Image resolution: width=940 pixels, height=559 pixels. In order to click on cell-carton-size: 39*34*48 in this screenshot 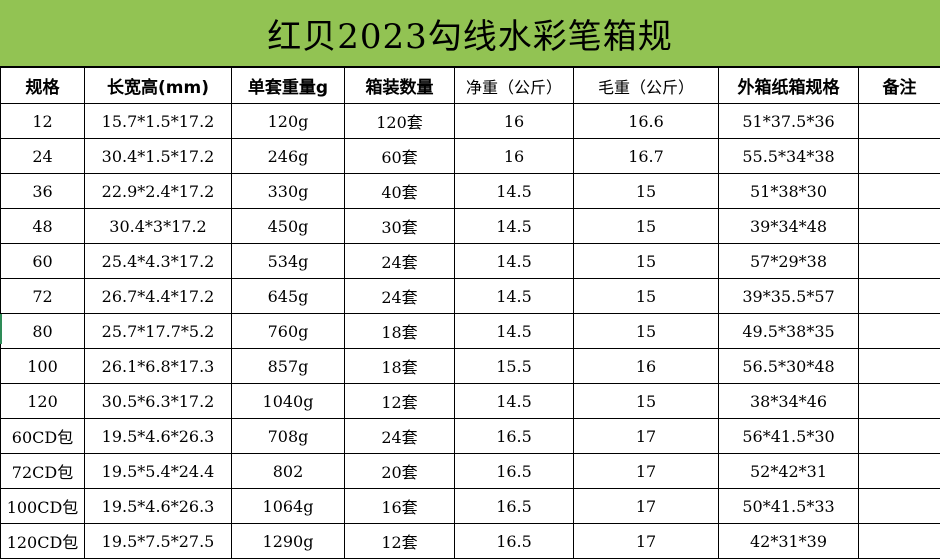, I will do `click(789, 226)`.